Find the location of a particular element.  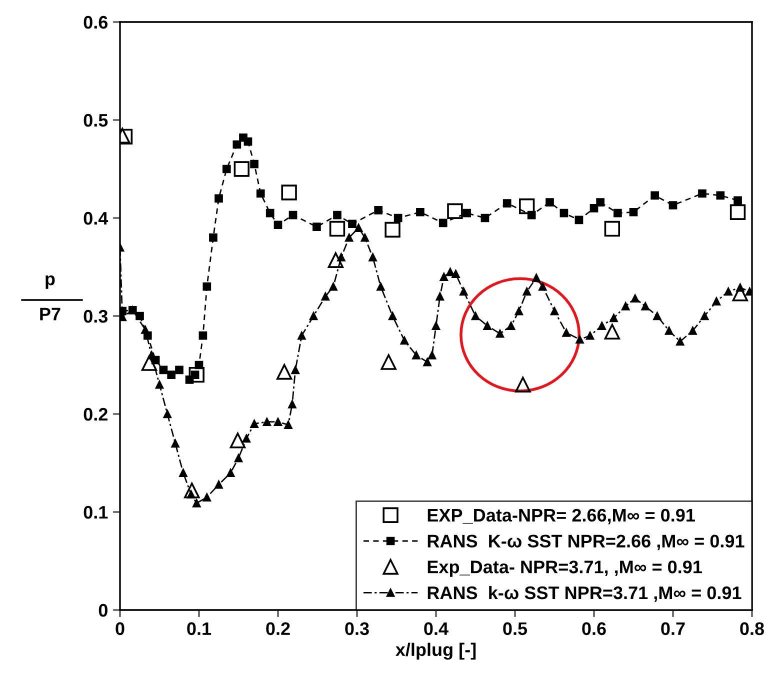

x-tick-label: 0.3 is located at coordinates (357, 629).